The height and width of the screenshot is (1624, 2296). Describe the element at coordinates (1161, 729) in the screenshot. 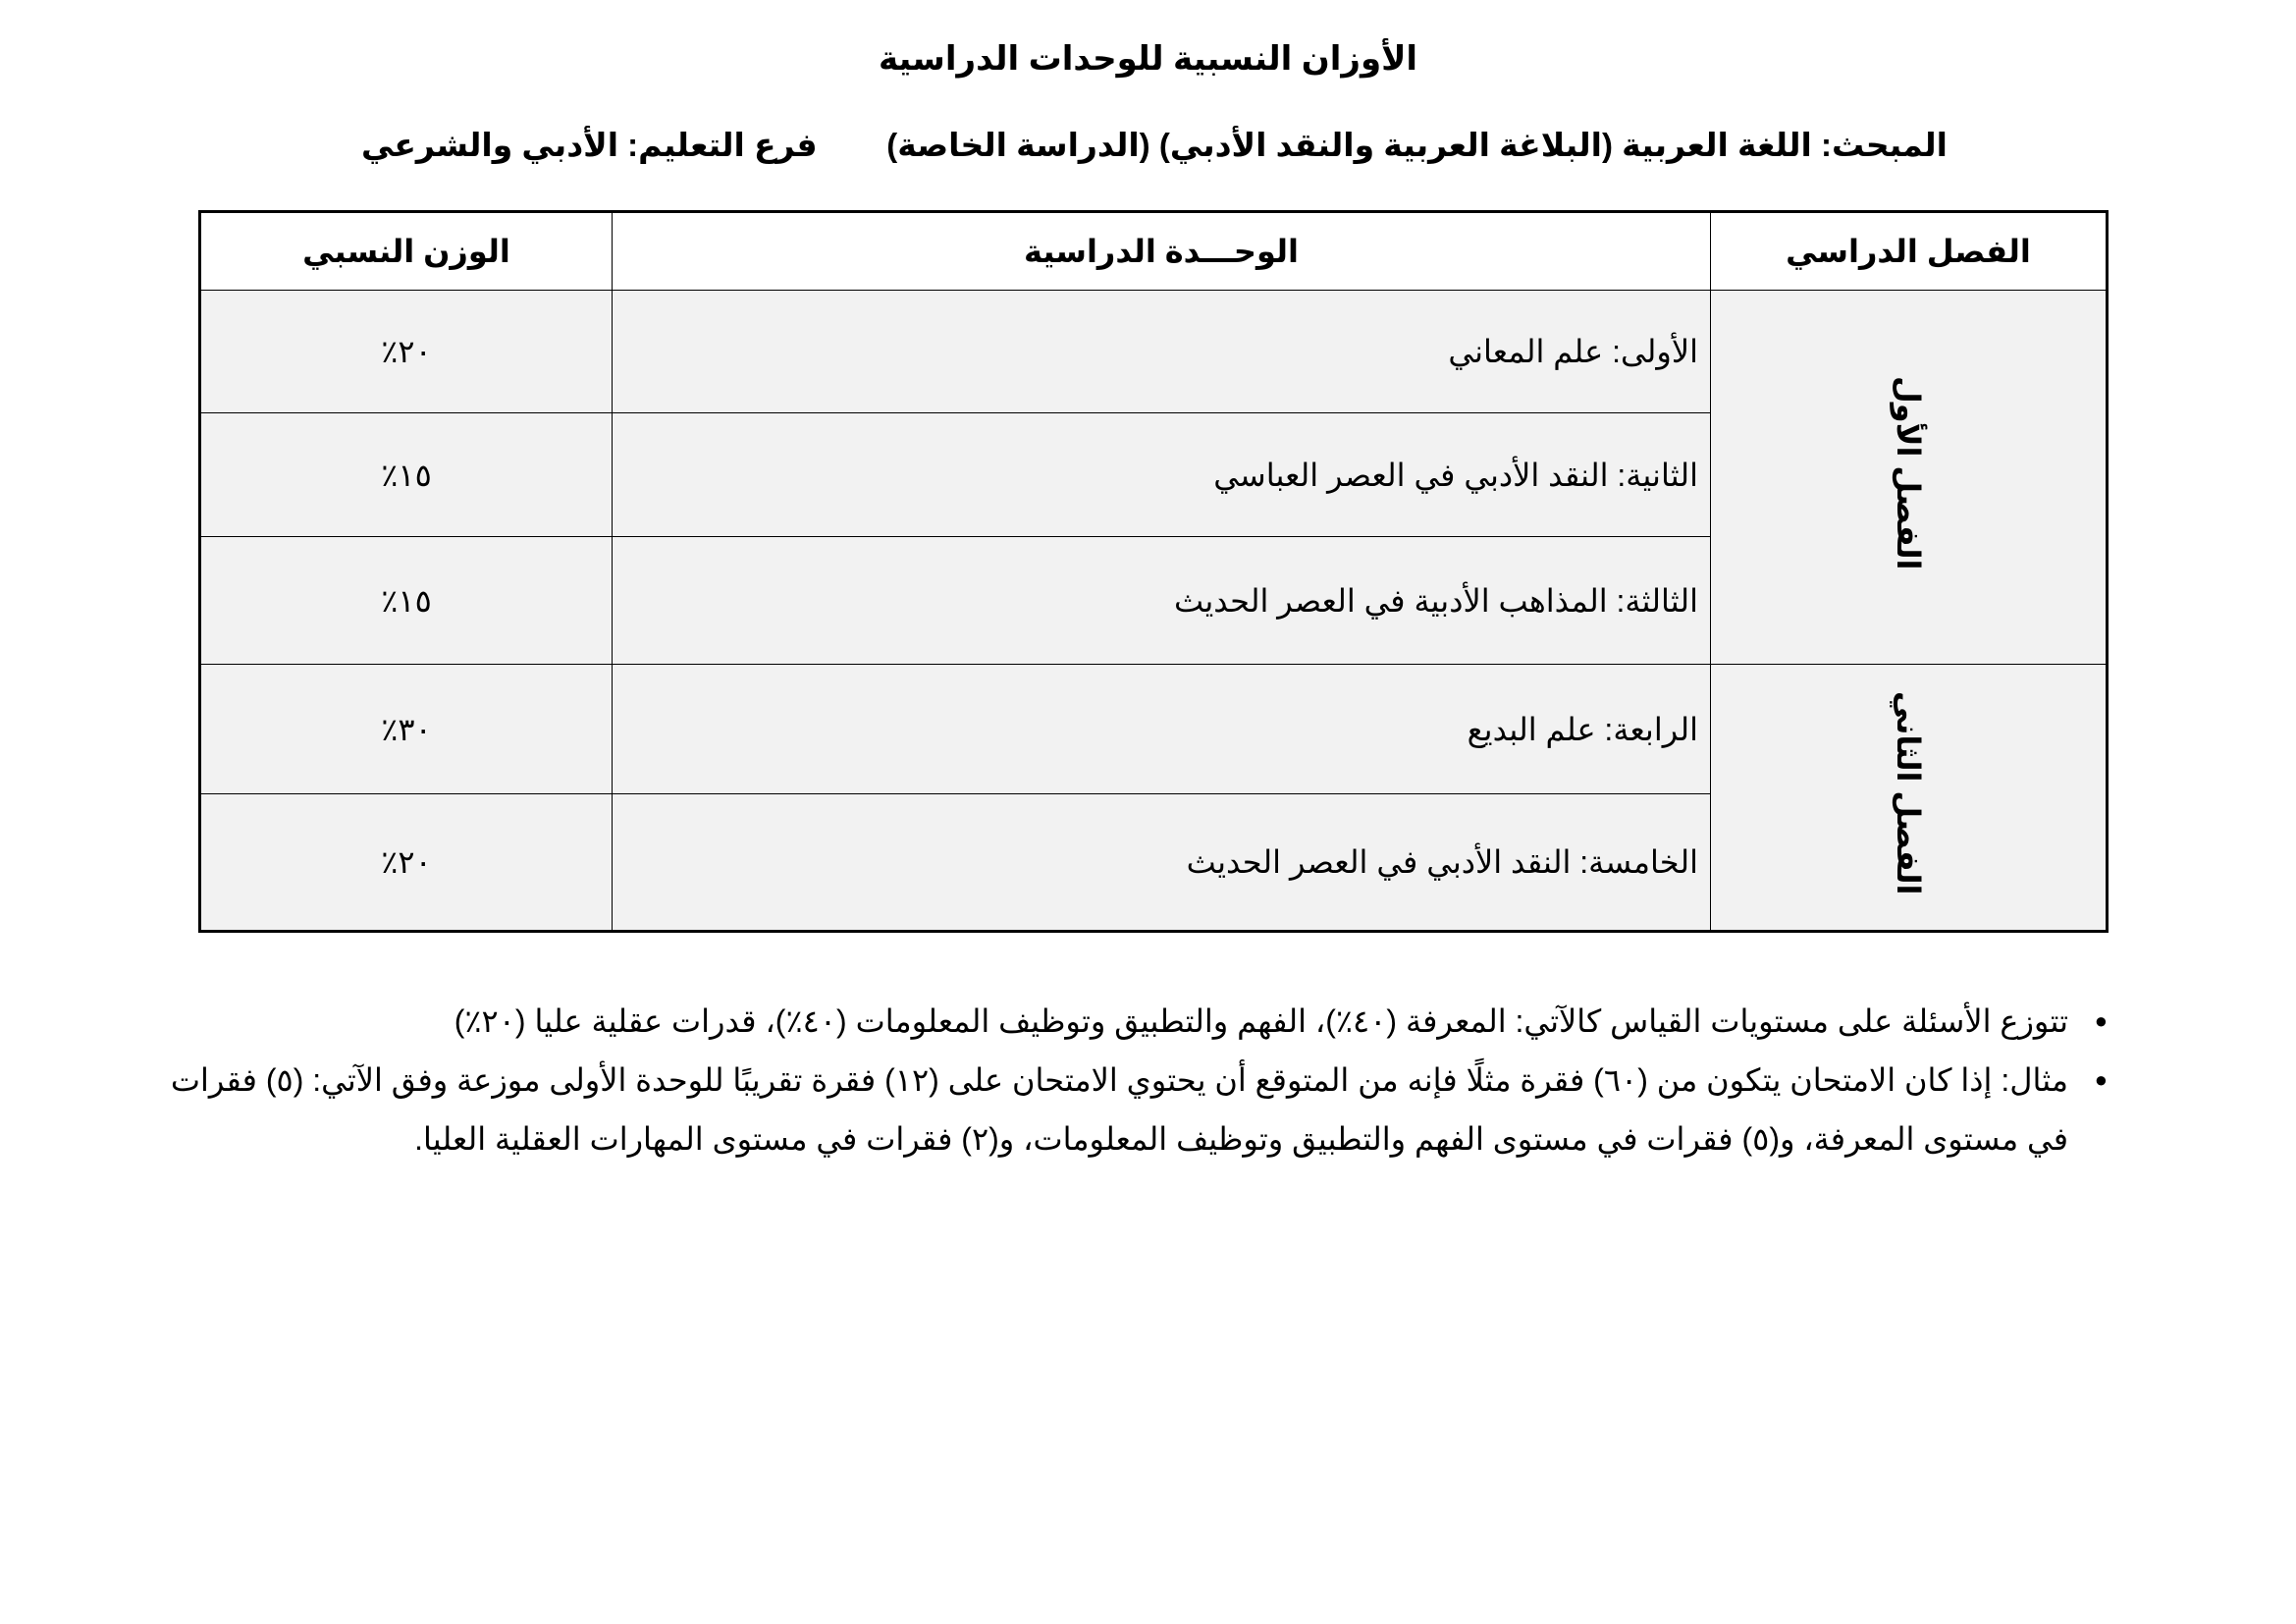

I see `unit-cell: الرابعة: علم البديع` at that location.